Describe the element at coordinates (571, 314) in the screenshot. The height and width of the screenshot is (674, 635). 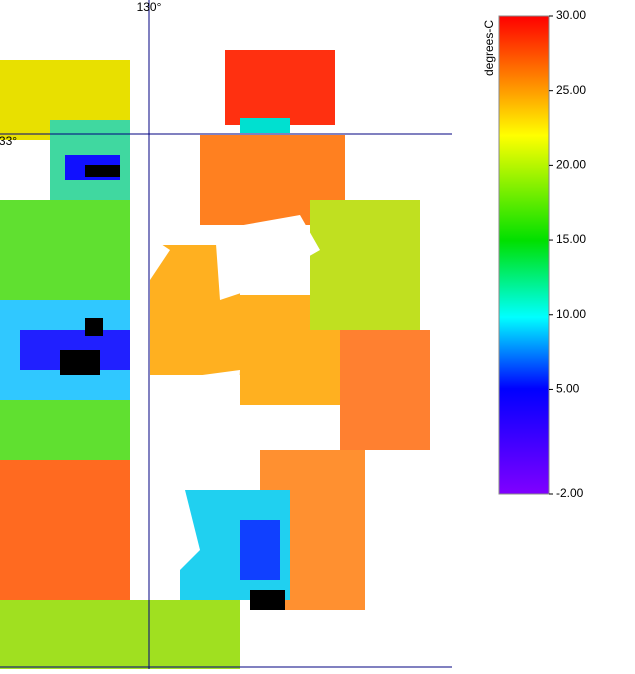
I see `colorbar-tick-label: 10.00` at that location.